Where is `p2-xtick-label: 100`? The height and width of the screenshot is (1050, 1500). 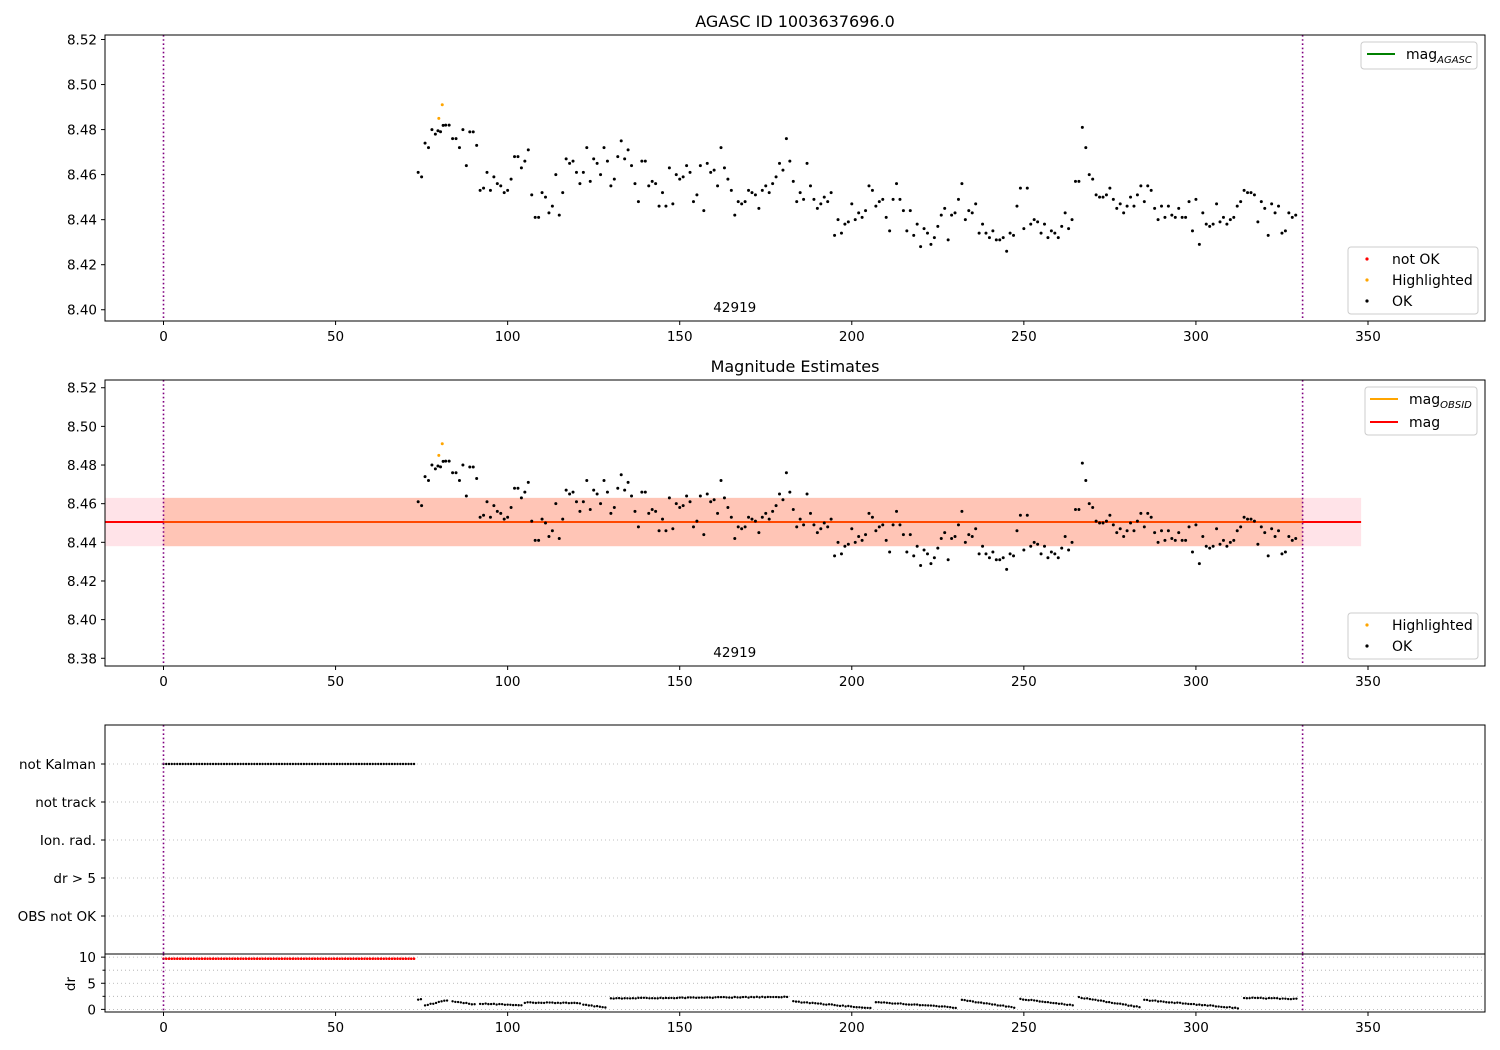 p2-xtick-label: 100 is located at coordinates (508, 682).